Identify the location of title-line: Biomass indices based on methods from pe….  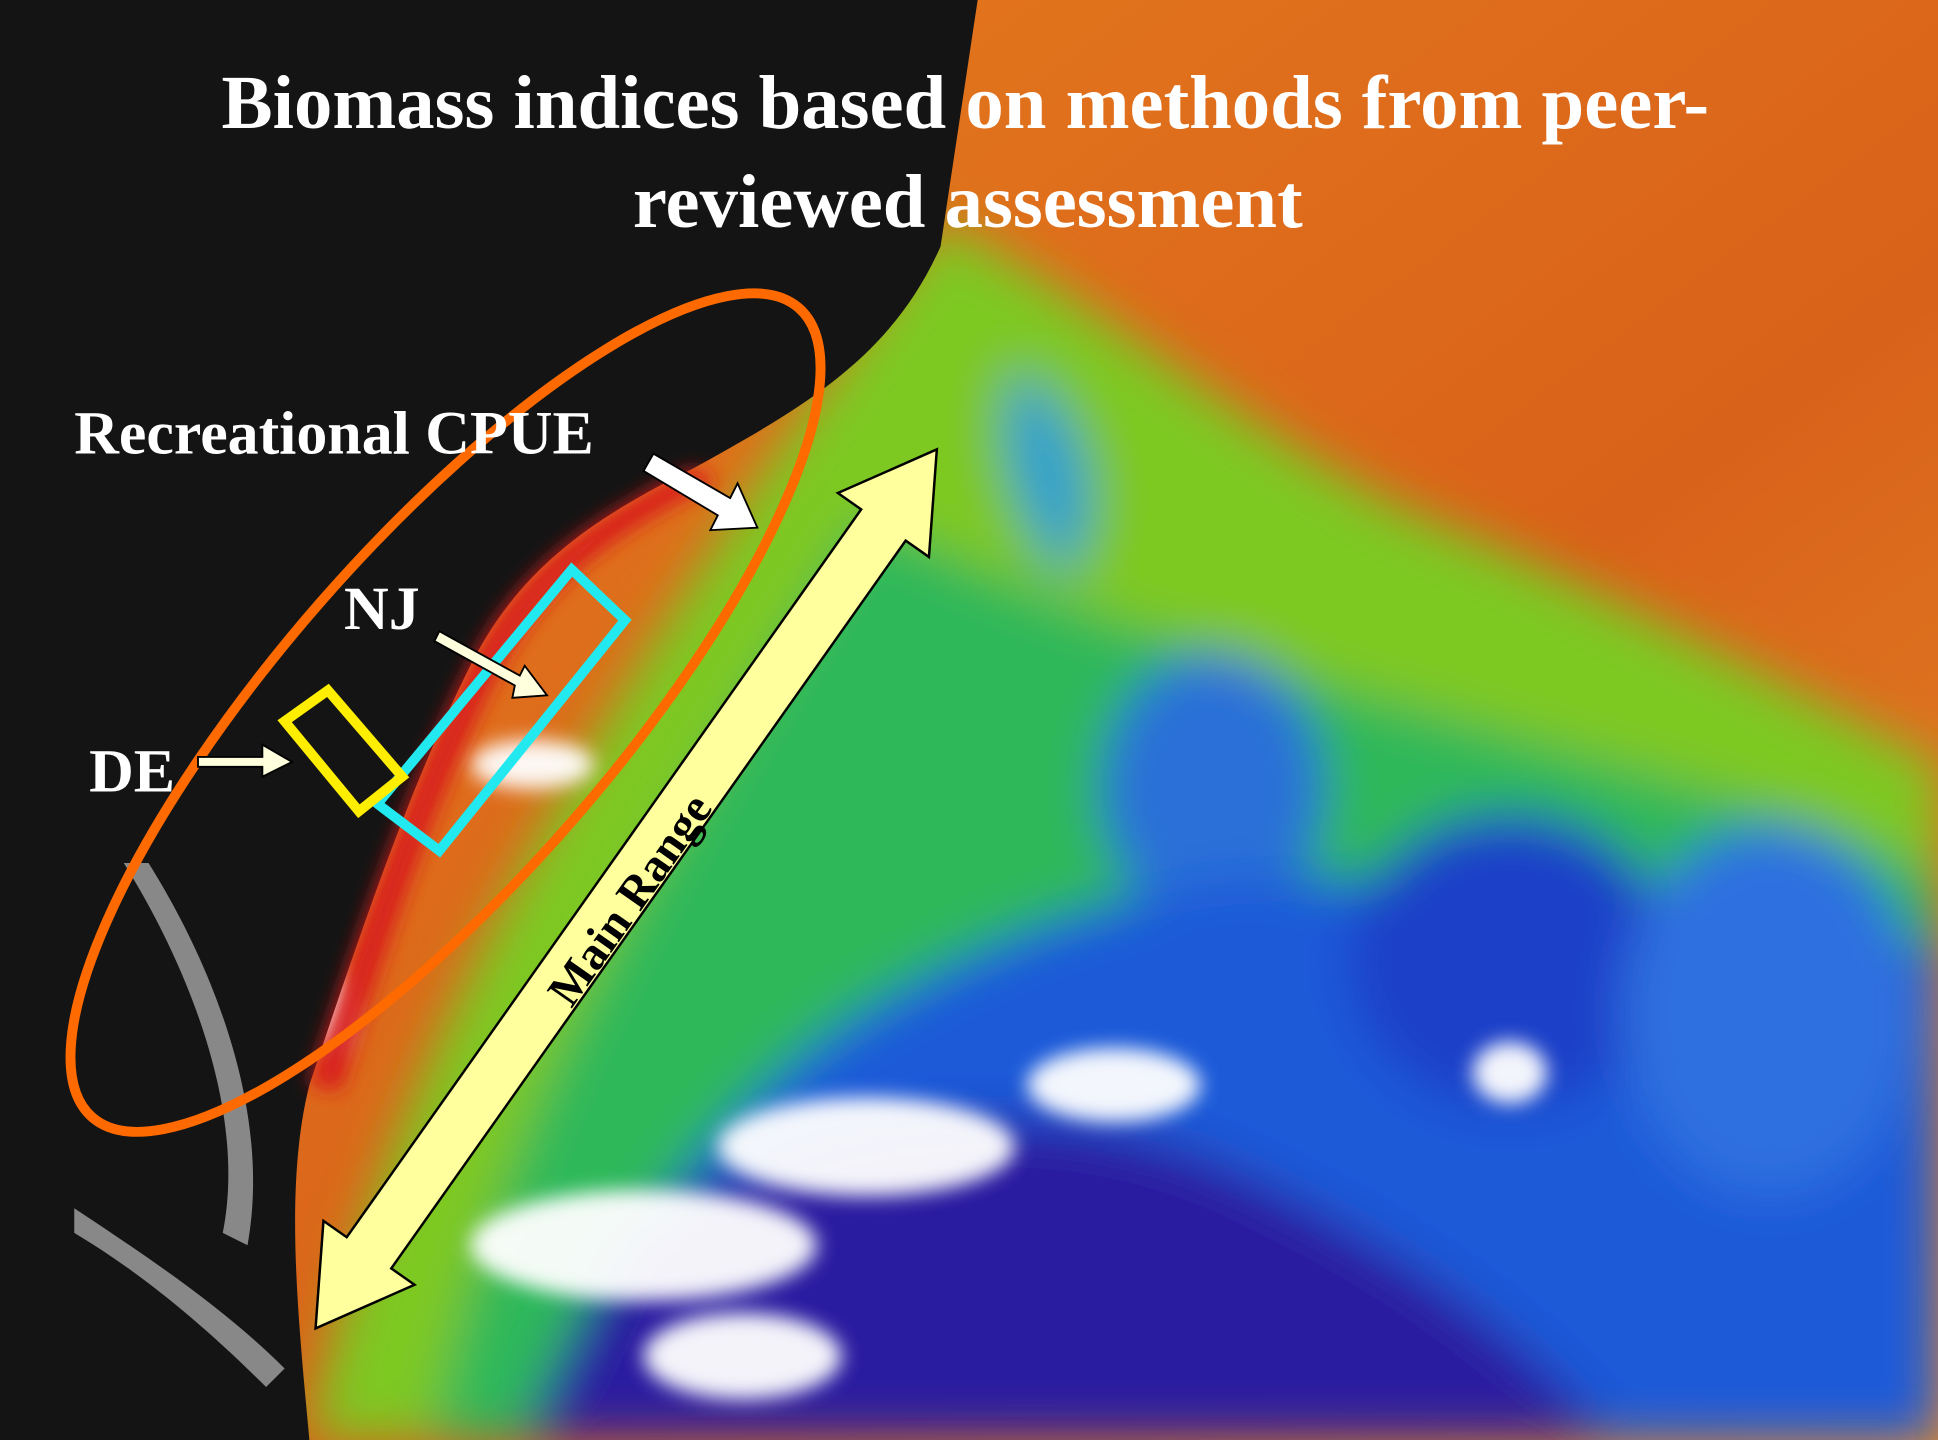
(965, 102).